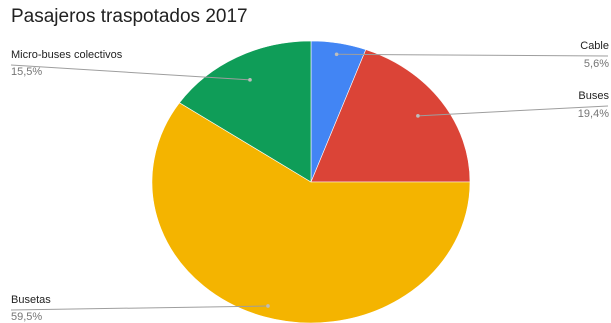  I want to click on label-micro-buses: Micro-buses colectivos, so click(67, 55).